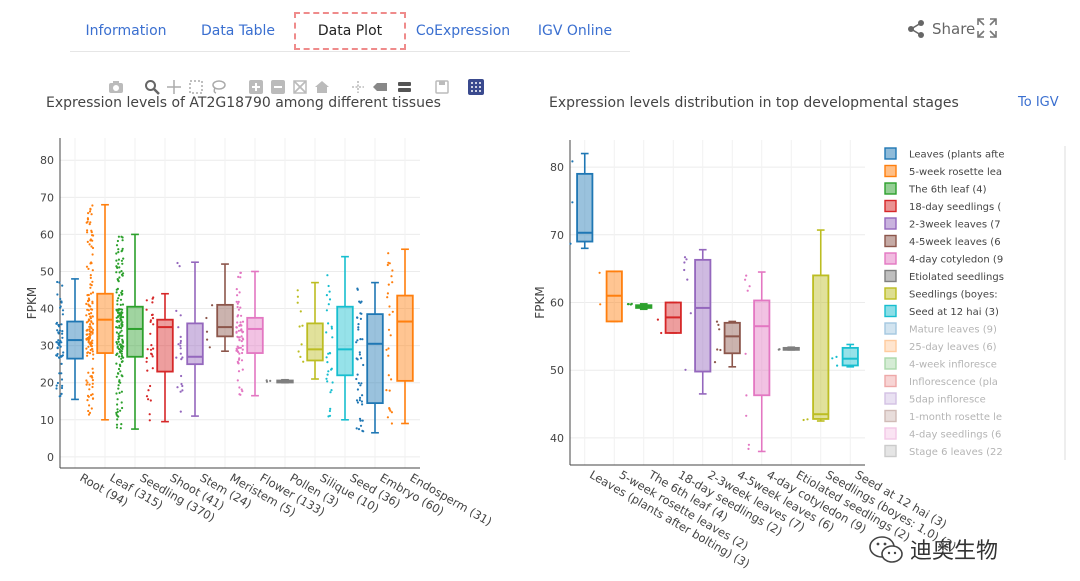 Image resolution: width=1080 pixels, height=581 pixels. What do you see at coordinates (380, 87) in the screenshot?
I see `hover-closest-icon` at bounding box center [380, 87].